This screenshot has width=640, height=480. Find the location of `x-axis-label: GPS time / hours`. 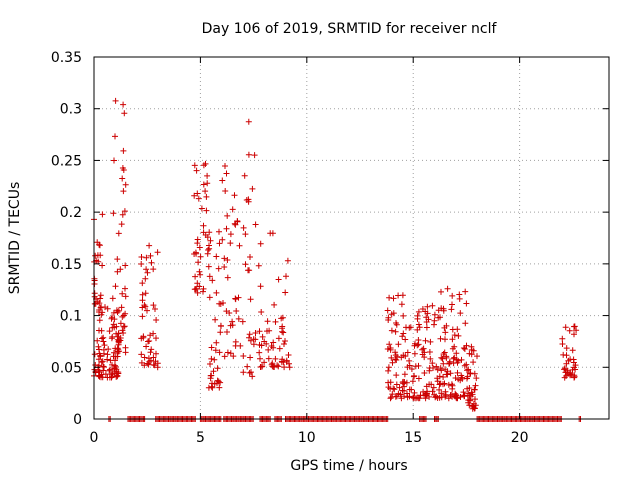

x-axis-label: GPS time / hours is located at coordinates (348, 466).